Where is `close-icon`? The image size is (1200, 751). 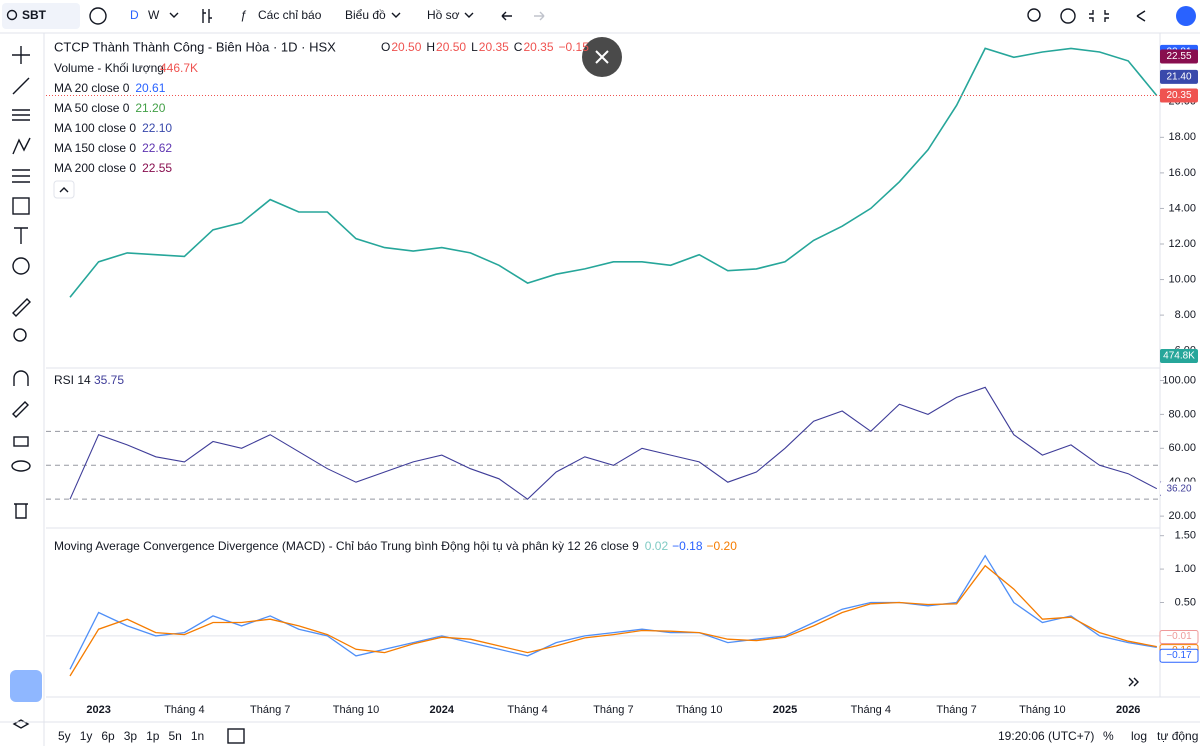
close-icon is located at coordinates (602, 57).